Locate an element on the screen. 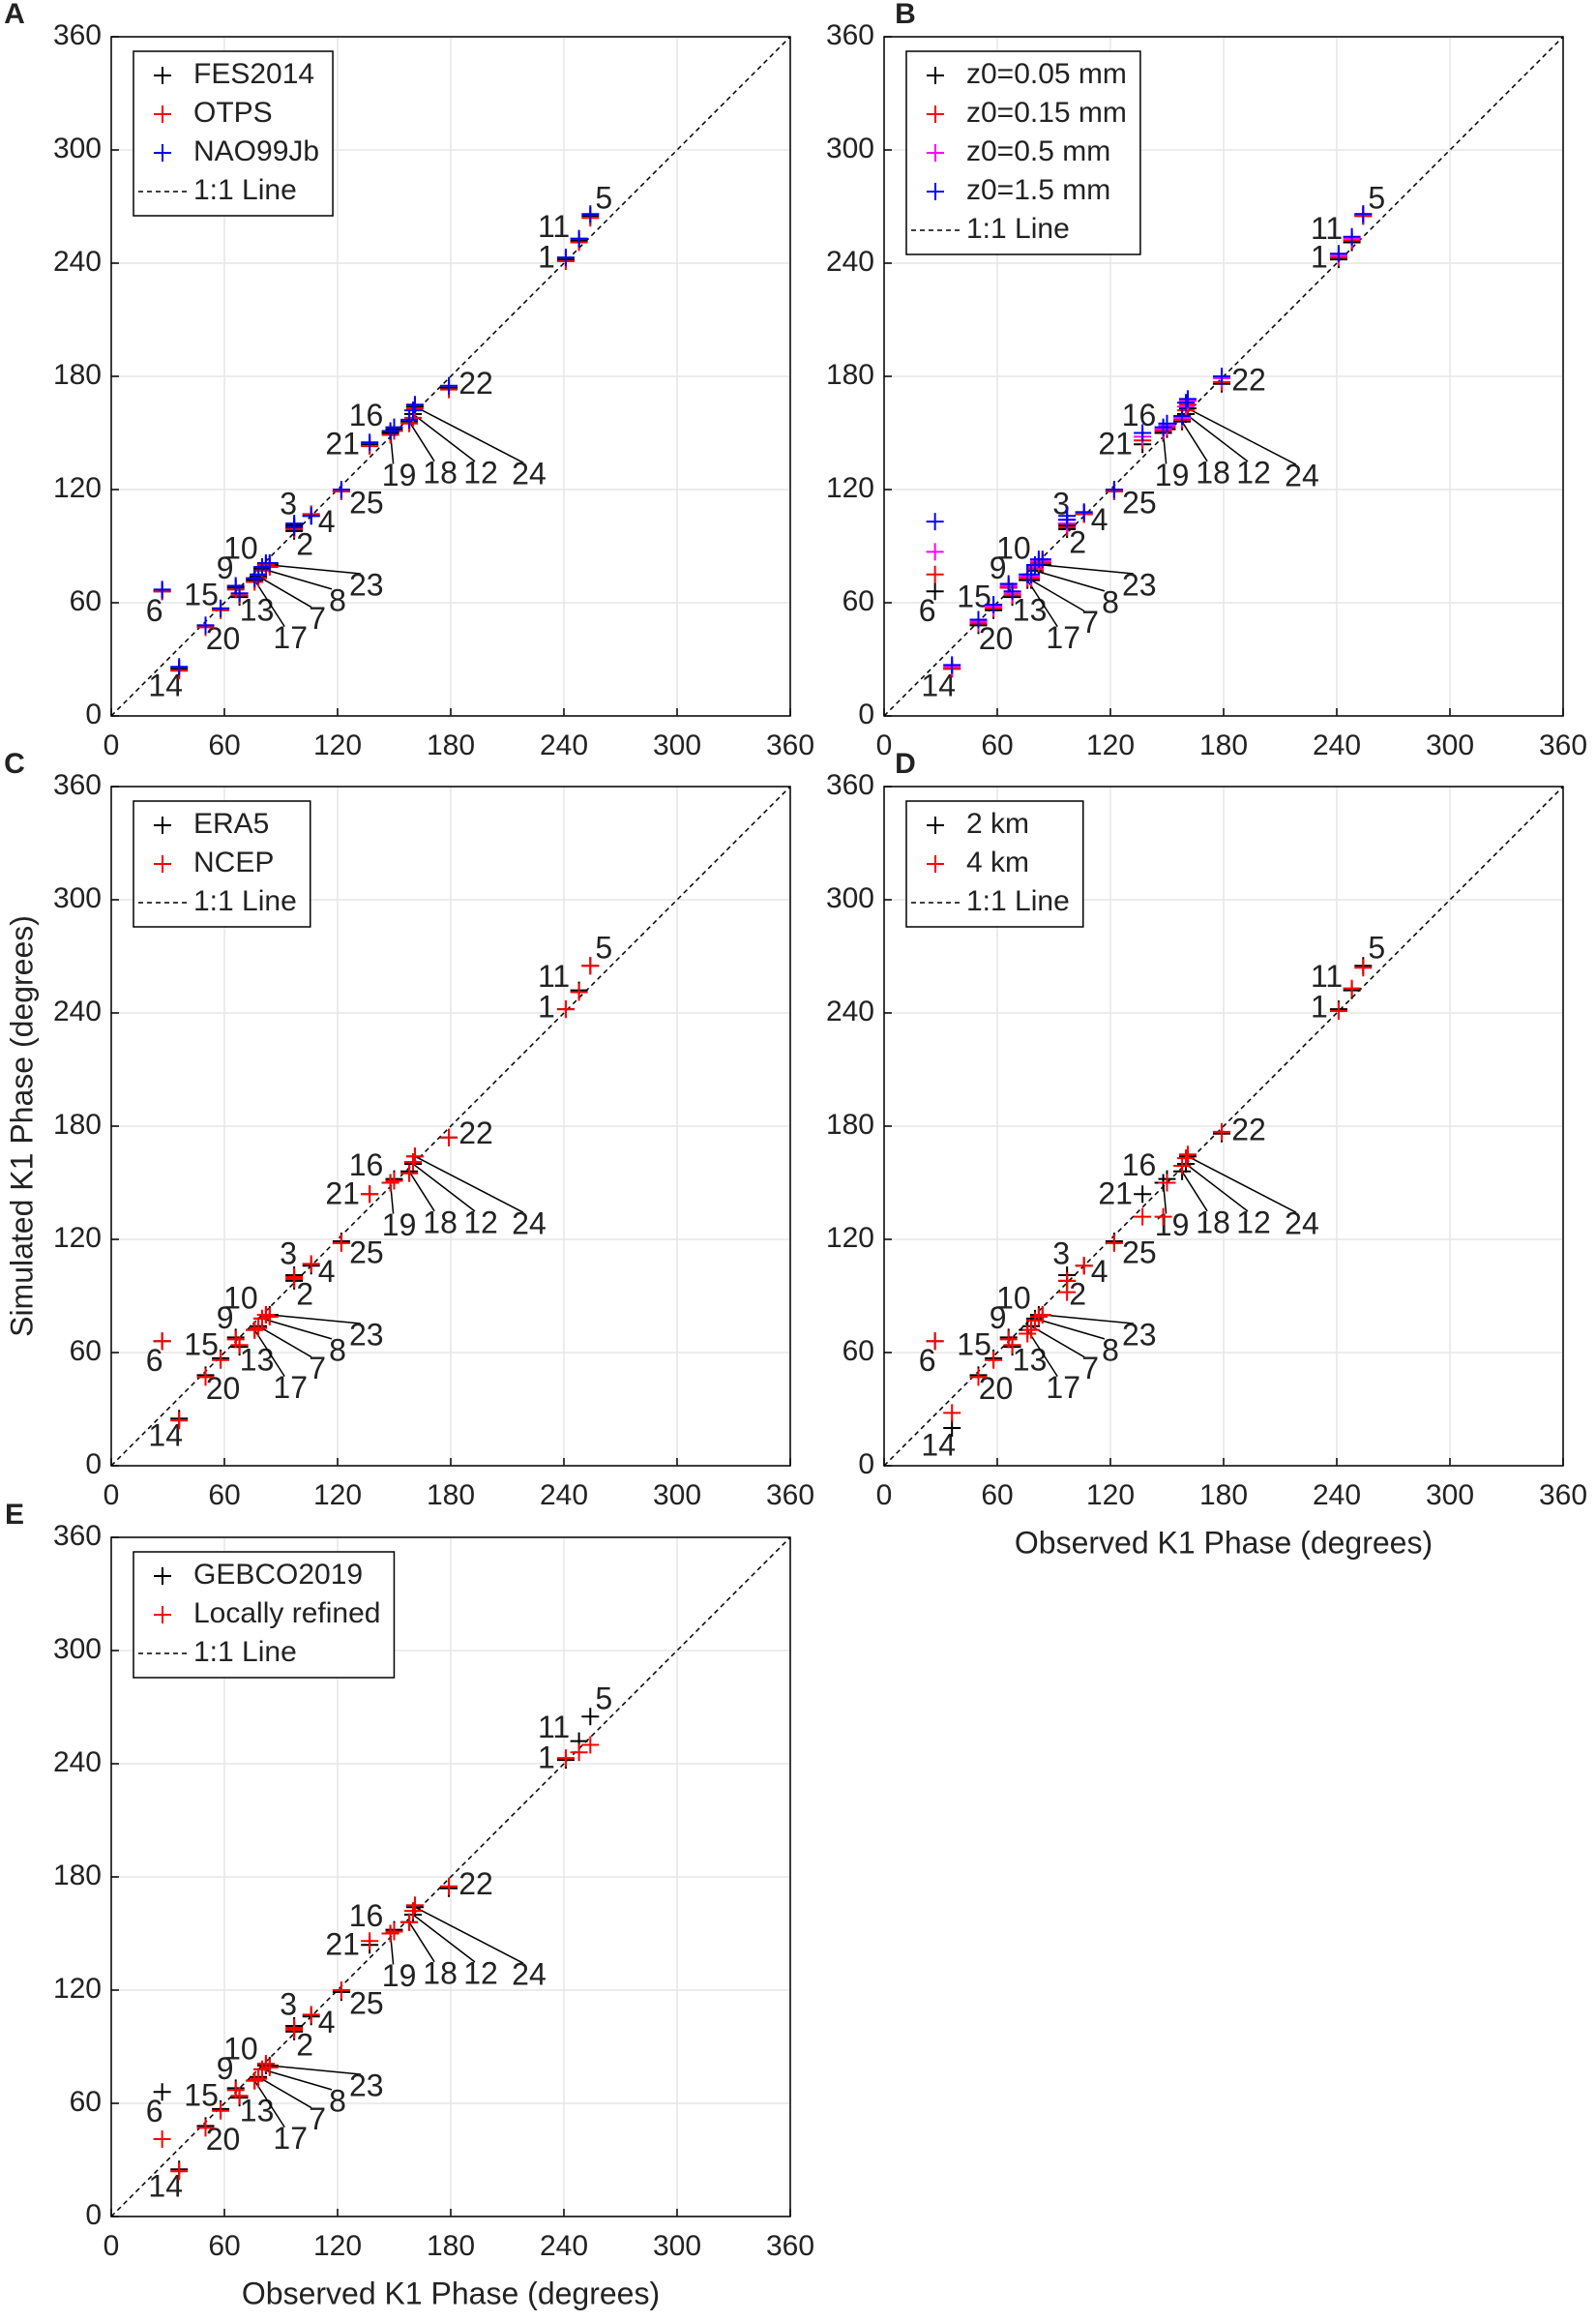 Image resolution: width=1596 pixels, height=2321 pixels. legend-label: z0=0.5 mm is located at coordinates (1038, 151).